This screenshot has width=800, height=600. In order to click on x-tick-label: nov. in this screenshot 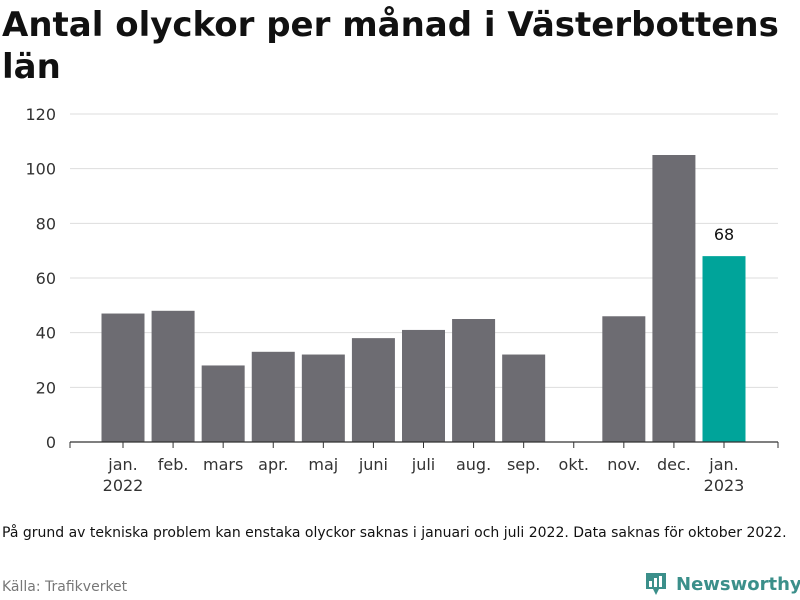, I will do `click(623, 464)`.